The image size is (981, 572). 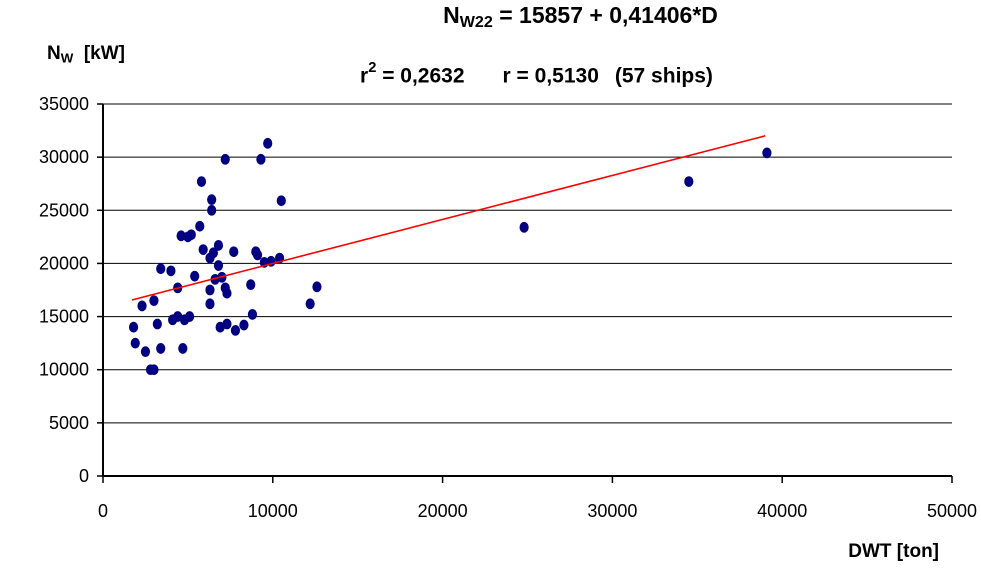 I want to click on x-axis-label: DWT [ton], so click(x=893, y=551).